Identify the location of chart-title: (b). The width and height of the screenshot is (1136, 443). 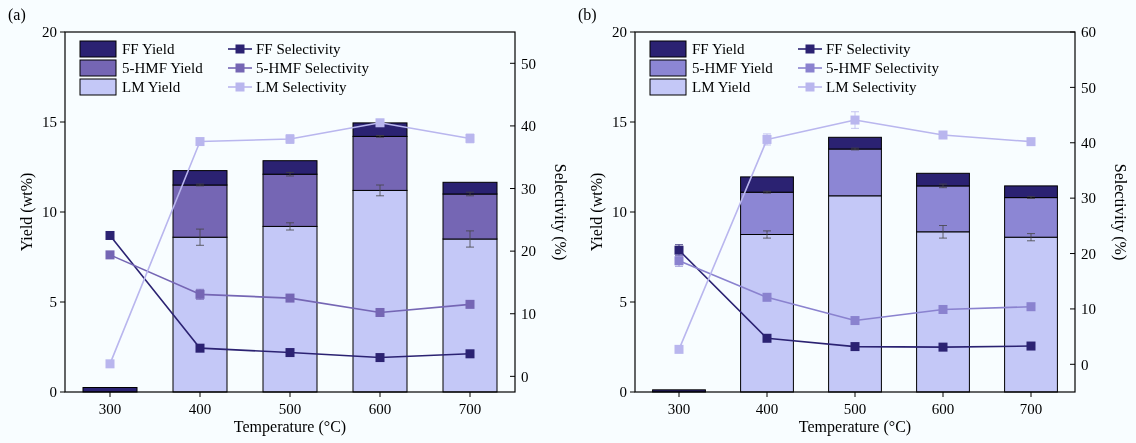
(587, 15).